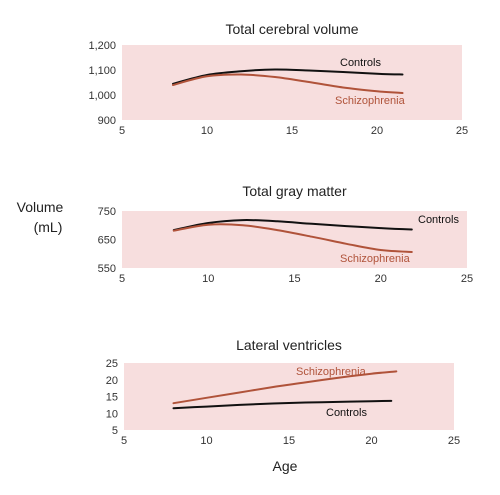  I want to click on y-tick-label: 20, so click(112, 381).